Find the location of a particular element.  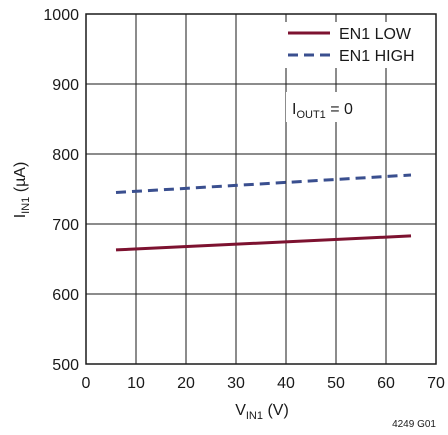

legend: EN1 LOW EN1 HIGH is located at coordinates (352, 45).